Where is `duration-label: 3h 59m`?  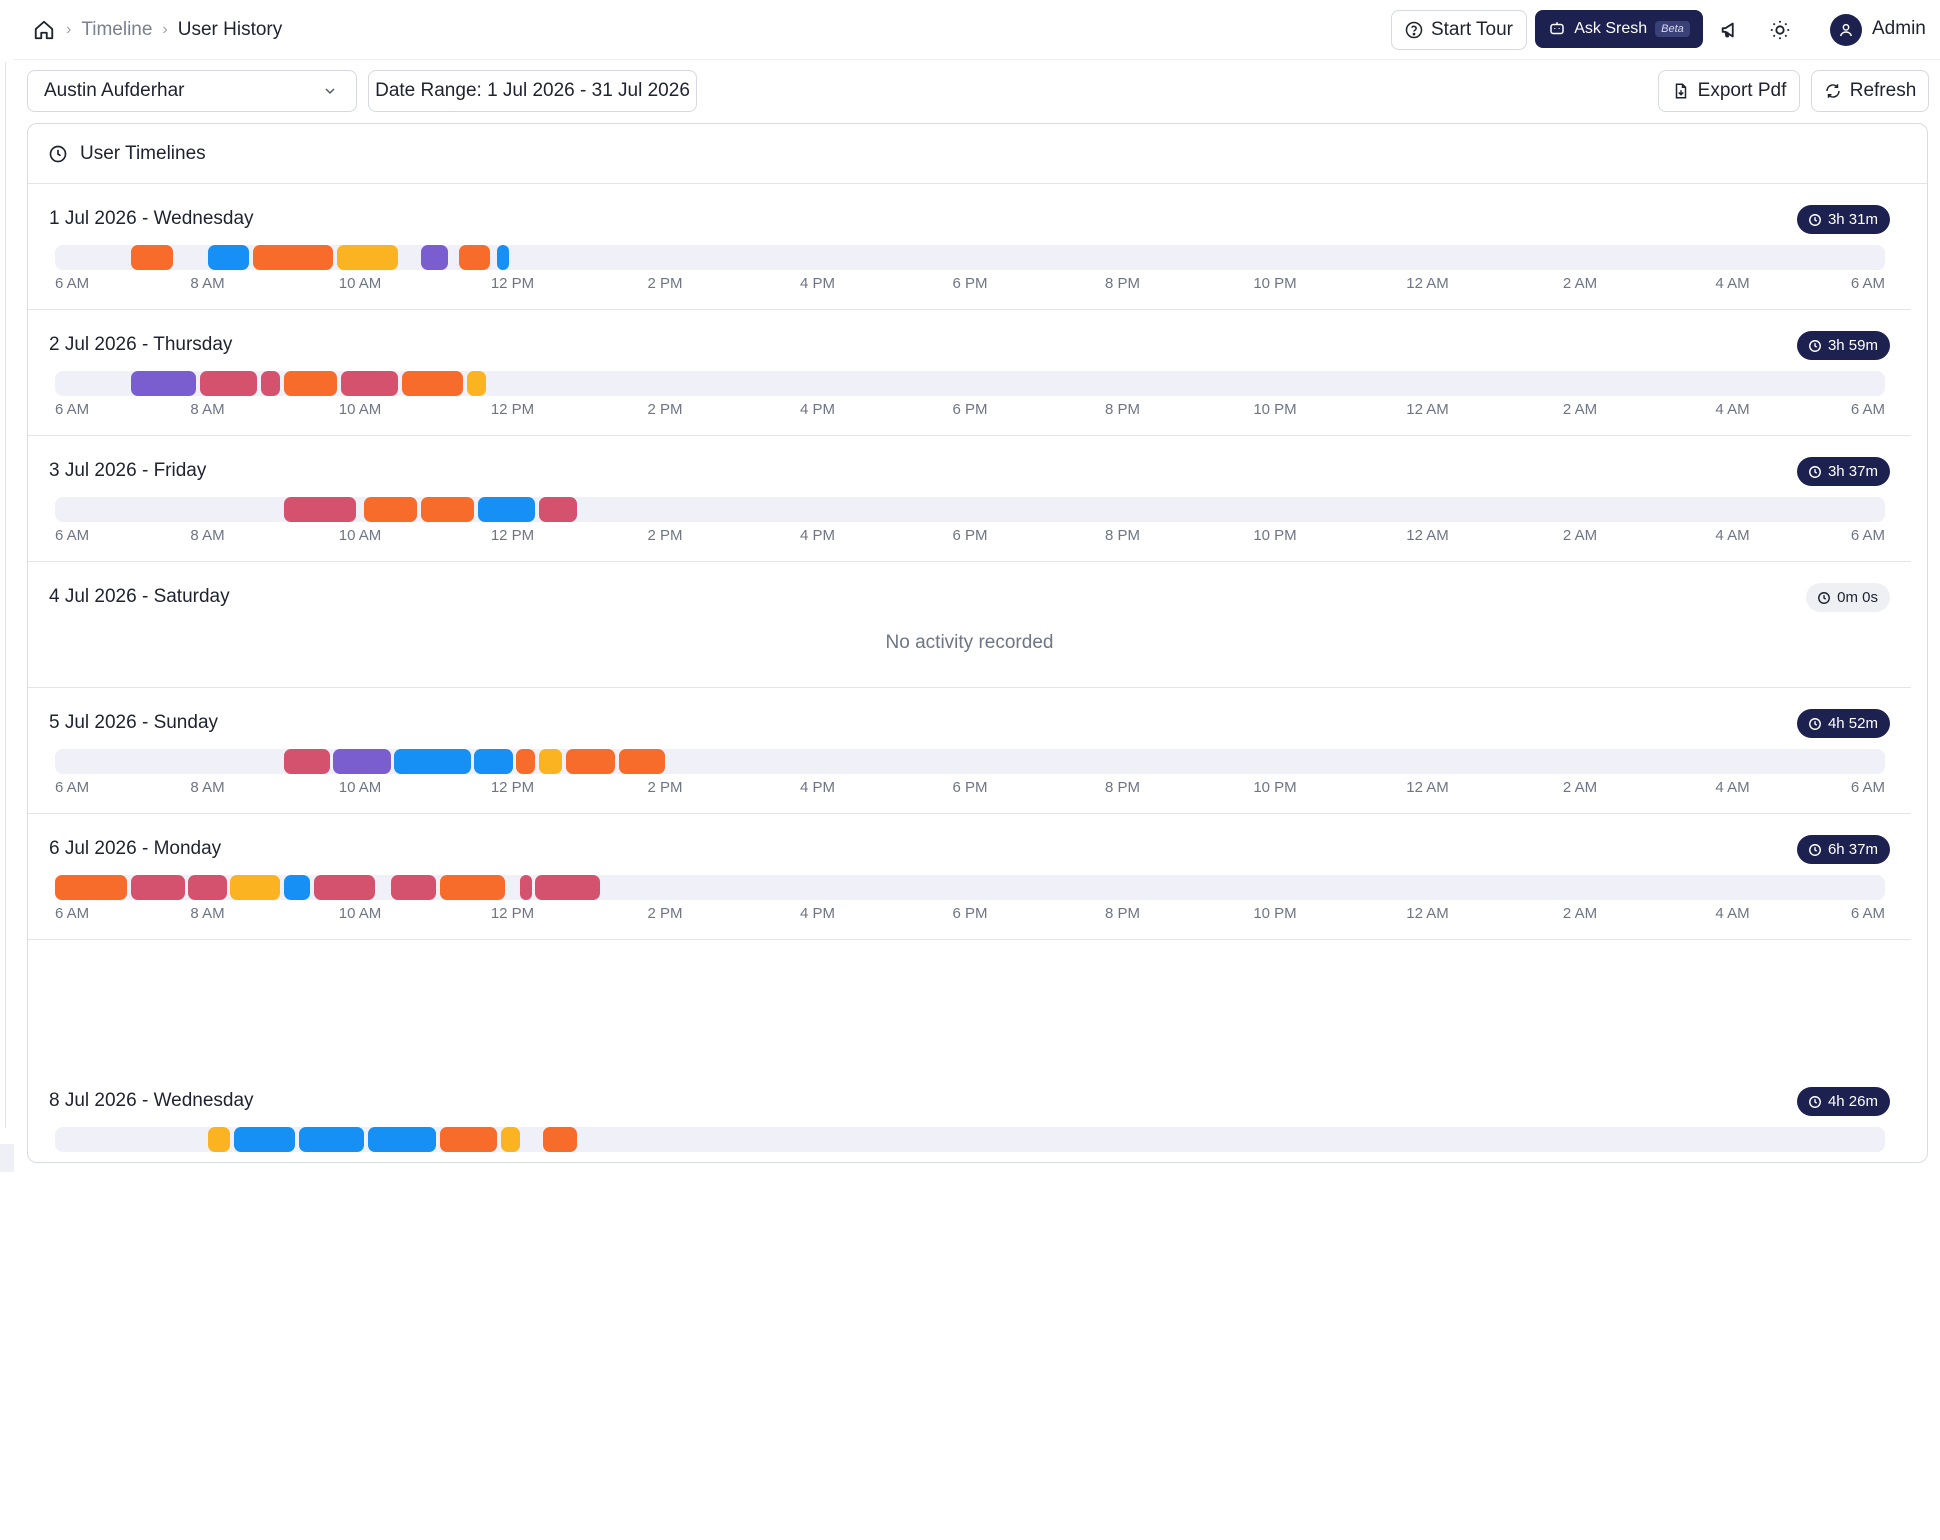
duration-label: 3h 59m is located at coordinates (1852, 345).